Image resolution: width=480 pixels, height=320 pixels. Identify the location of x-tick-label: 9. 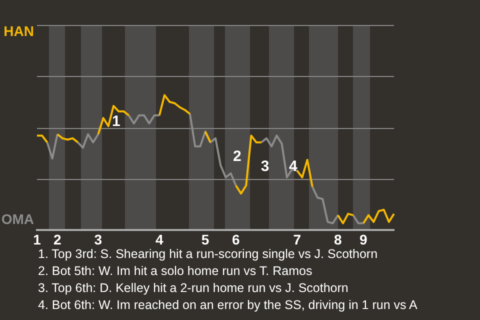
(364, 239).